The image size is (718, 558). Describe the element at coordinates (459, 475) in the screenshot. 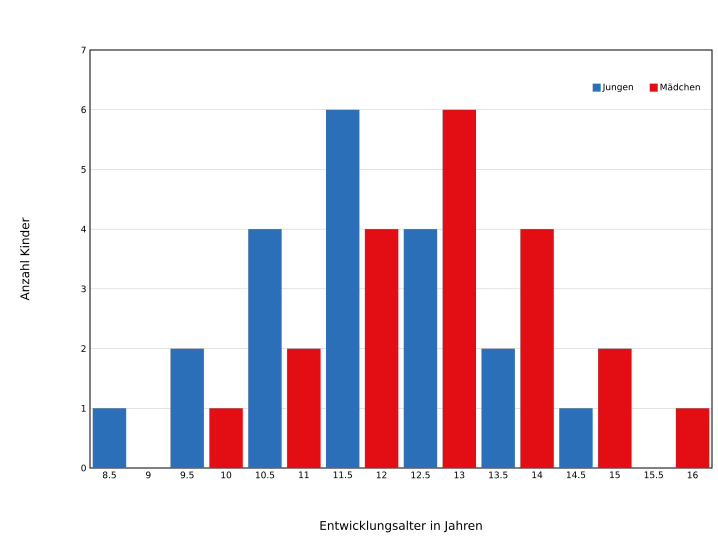

I see `x-tick-label: 13` at that location.